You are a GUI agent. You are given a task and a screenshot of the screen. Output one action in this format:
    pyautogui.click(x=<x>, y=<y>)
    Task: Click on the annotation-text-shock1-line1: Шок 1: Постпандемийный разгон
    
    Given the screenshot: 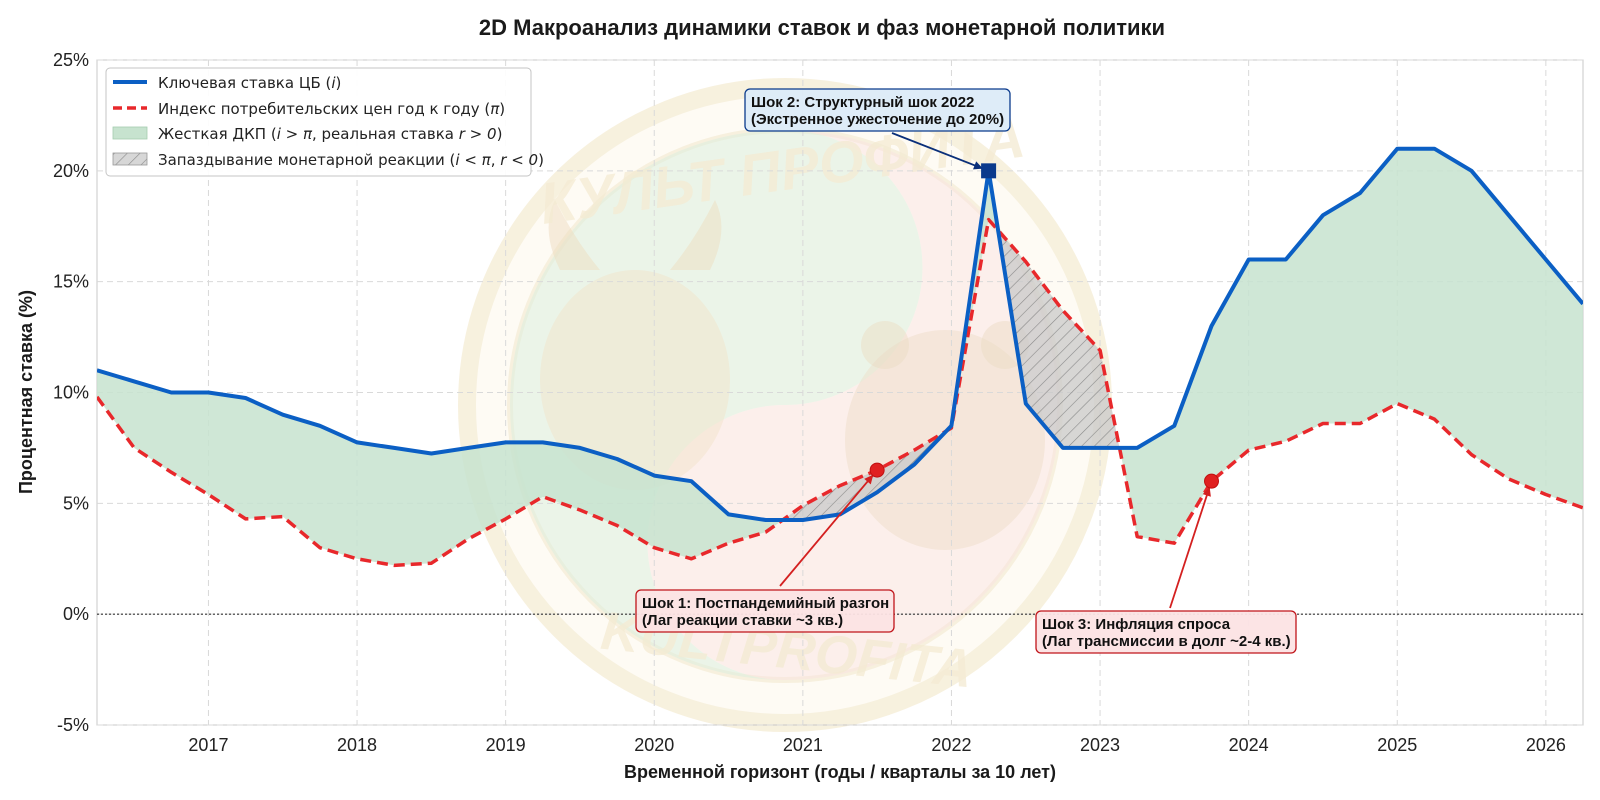 What is the action you would take?
    pyautogui.click(x=765, y=603)
    